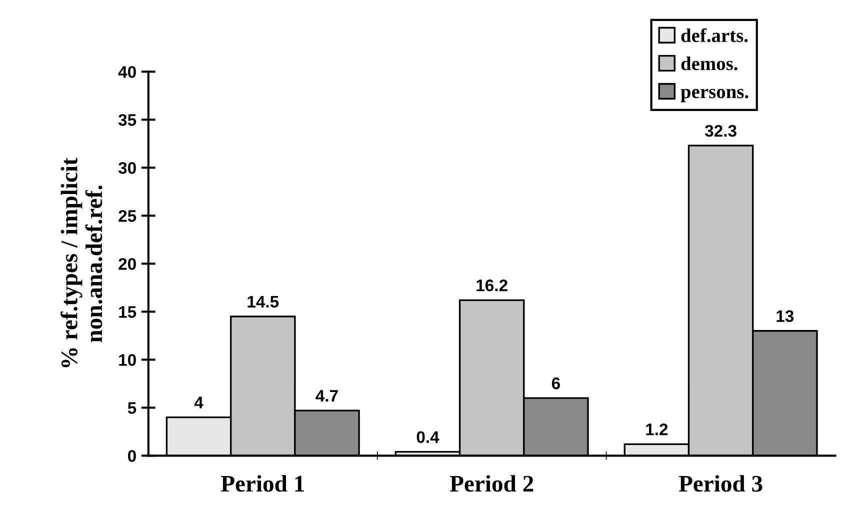 Image resolution: width=848 pixels, height=512 pixels. What do you see at coordinates (657, 430) in the screenshot?
I see `data-label: 1.2` at bounding box center [657, 430].